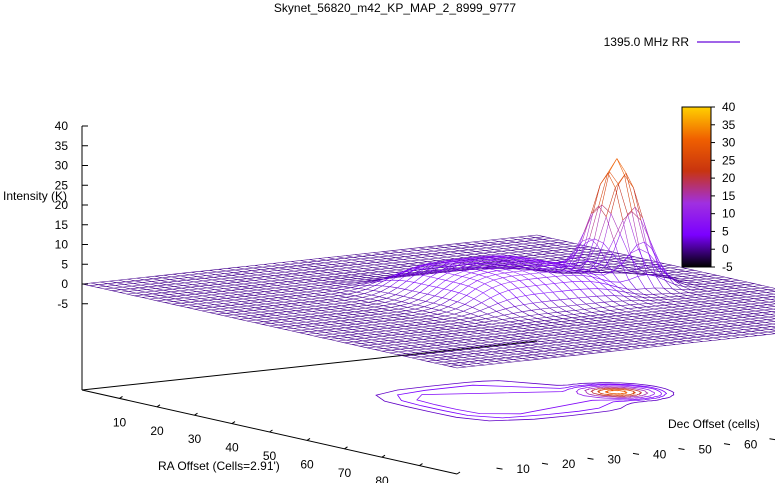 This screenshot has width=775, height=483. Describe the element at coordinates (729, 107) in the screenshot. I see `colorbar-tick-label: 40` at that location.